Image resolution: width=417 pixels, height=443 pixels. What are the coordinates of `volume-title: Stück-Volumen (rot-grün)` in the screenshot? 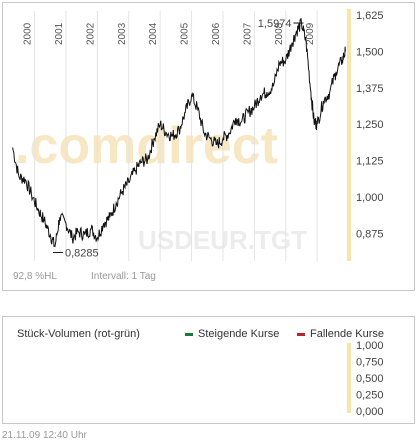 It's located at (78, 334).